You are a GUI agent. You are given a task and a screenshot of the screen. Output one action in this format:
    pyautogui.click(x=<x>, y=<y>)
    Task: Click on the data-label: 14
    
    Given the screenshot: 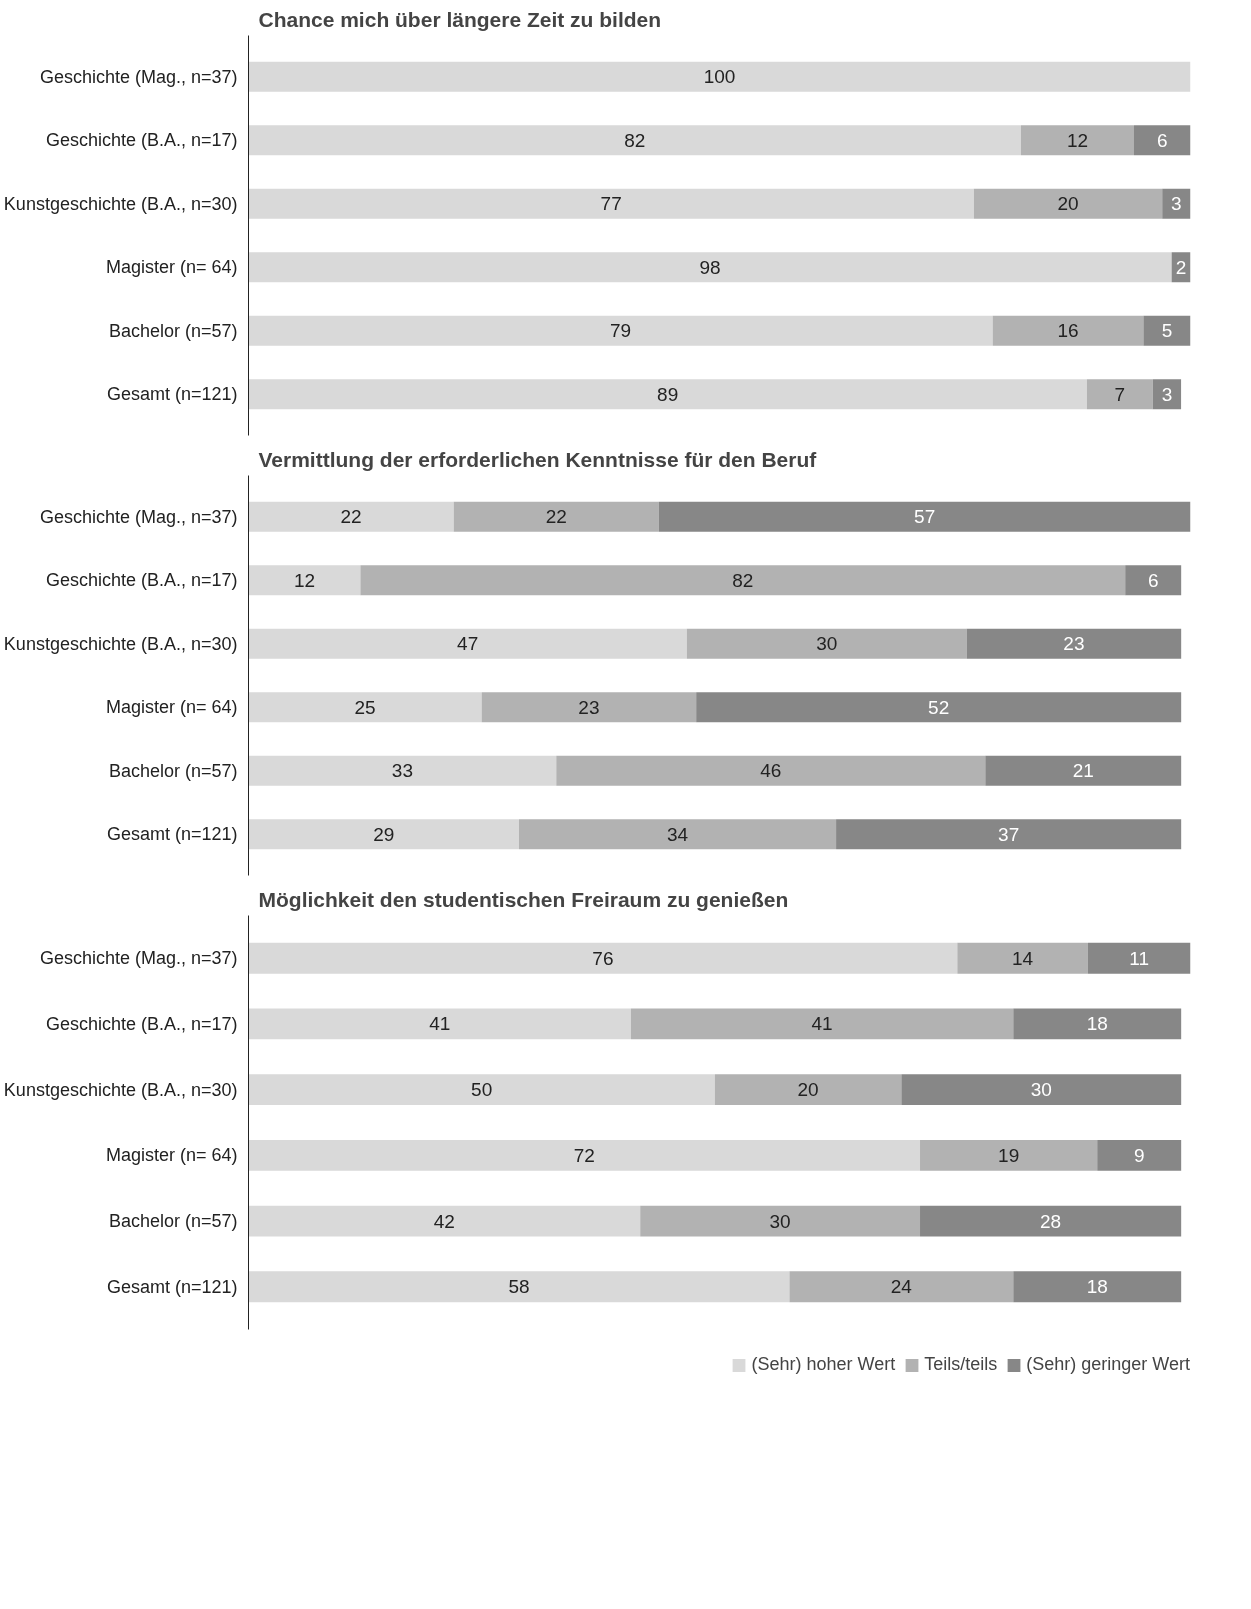 What is the action you would take?
    pyautogui.click(x=1023, y=958)
    